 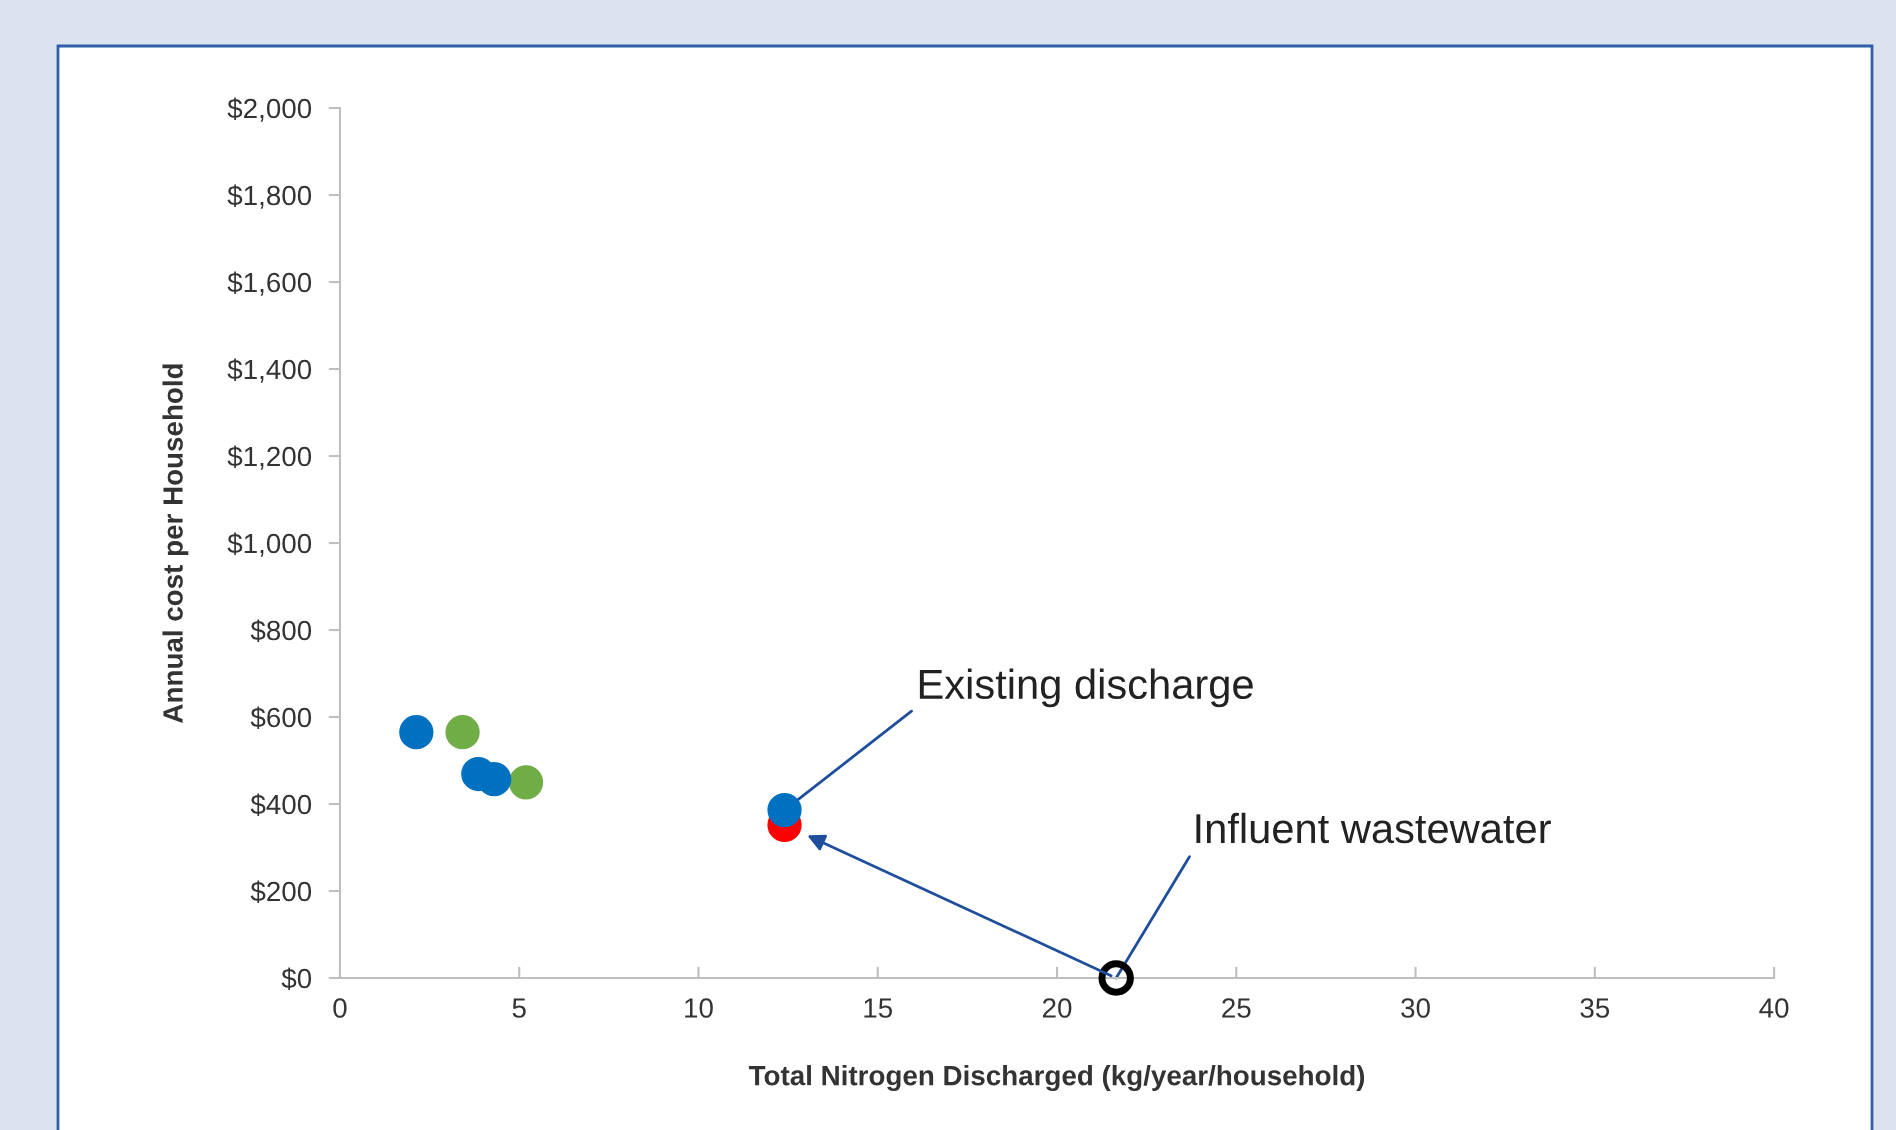 I want to click on x-axis-title: Total Nitrogen Discharged (kg/year/household), so click(x=1056, y=1078).